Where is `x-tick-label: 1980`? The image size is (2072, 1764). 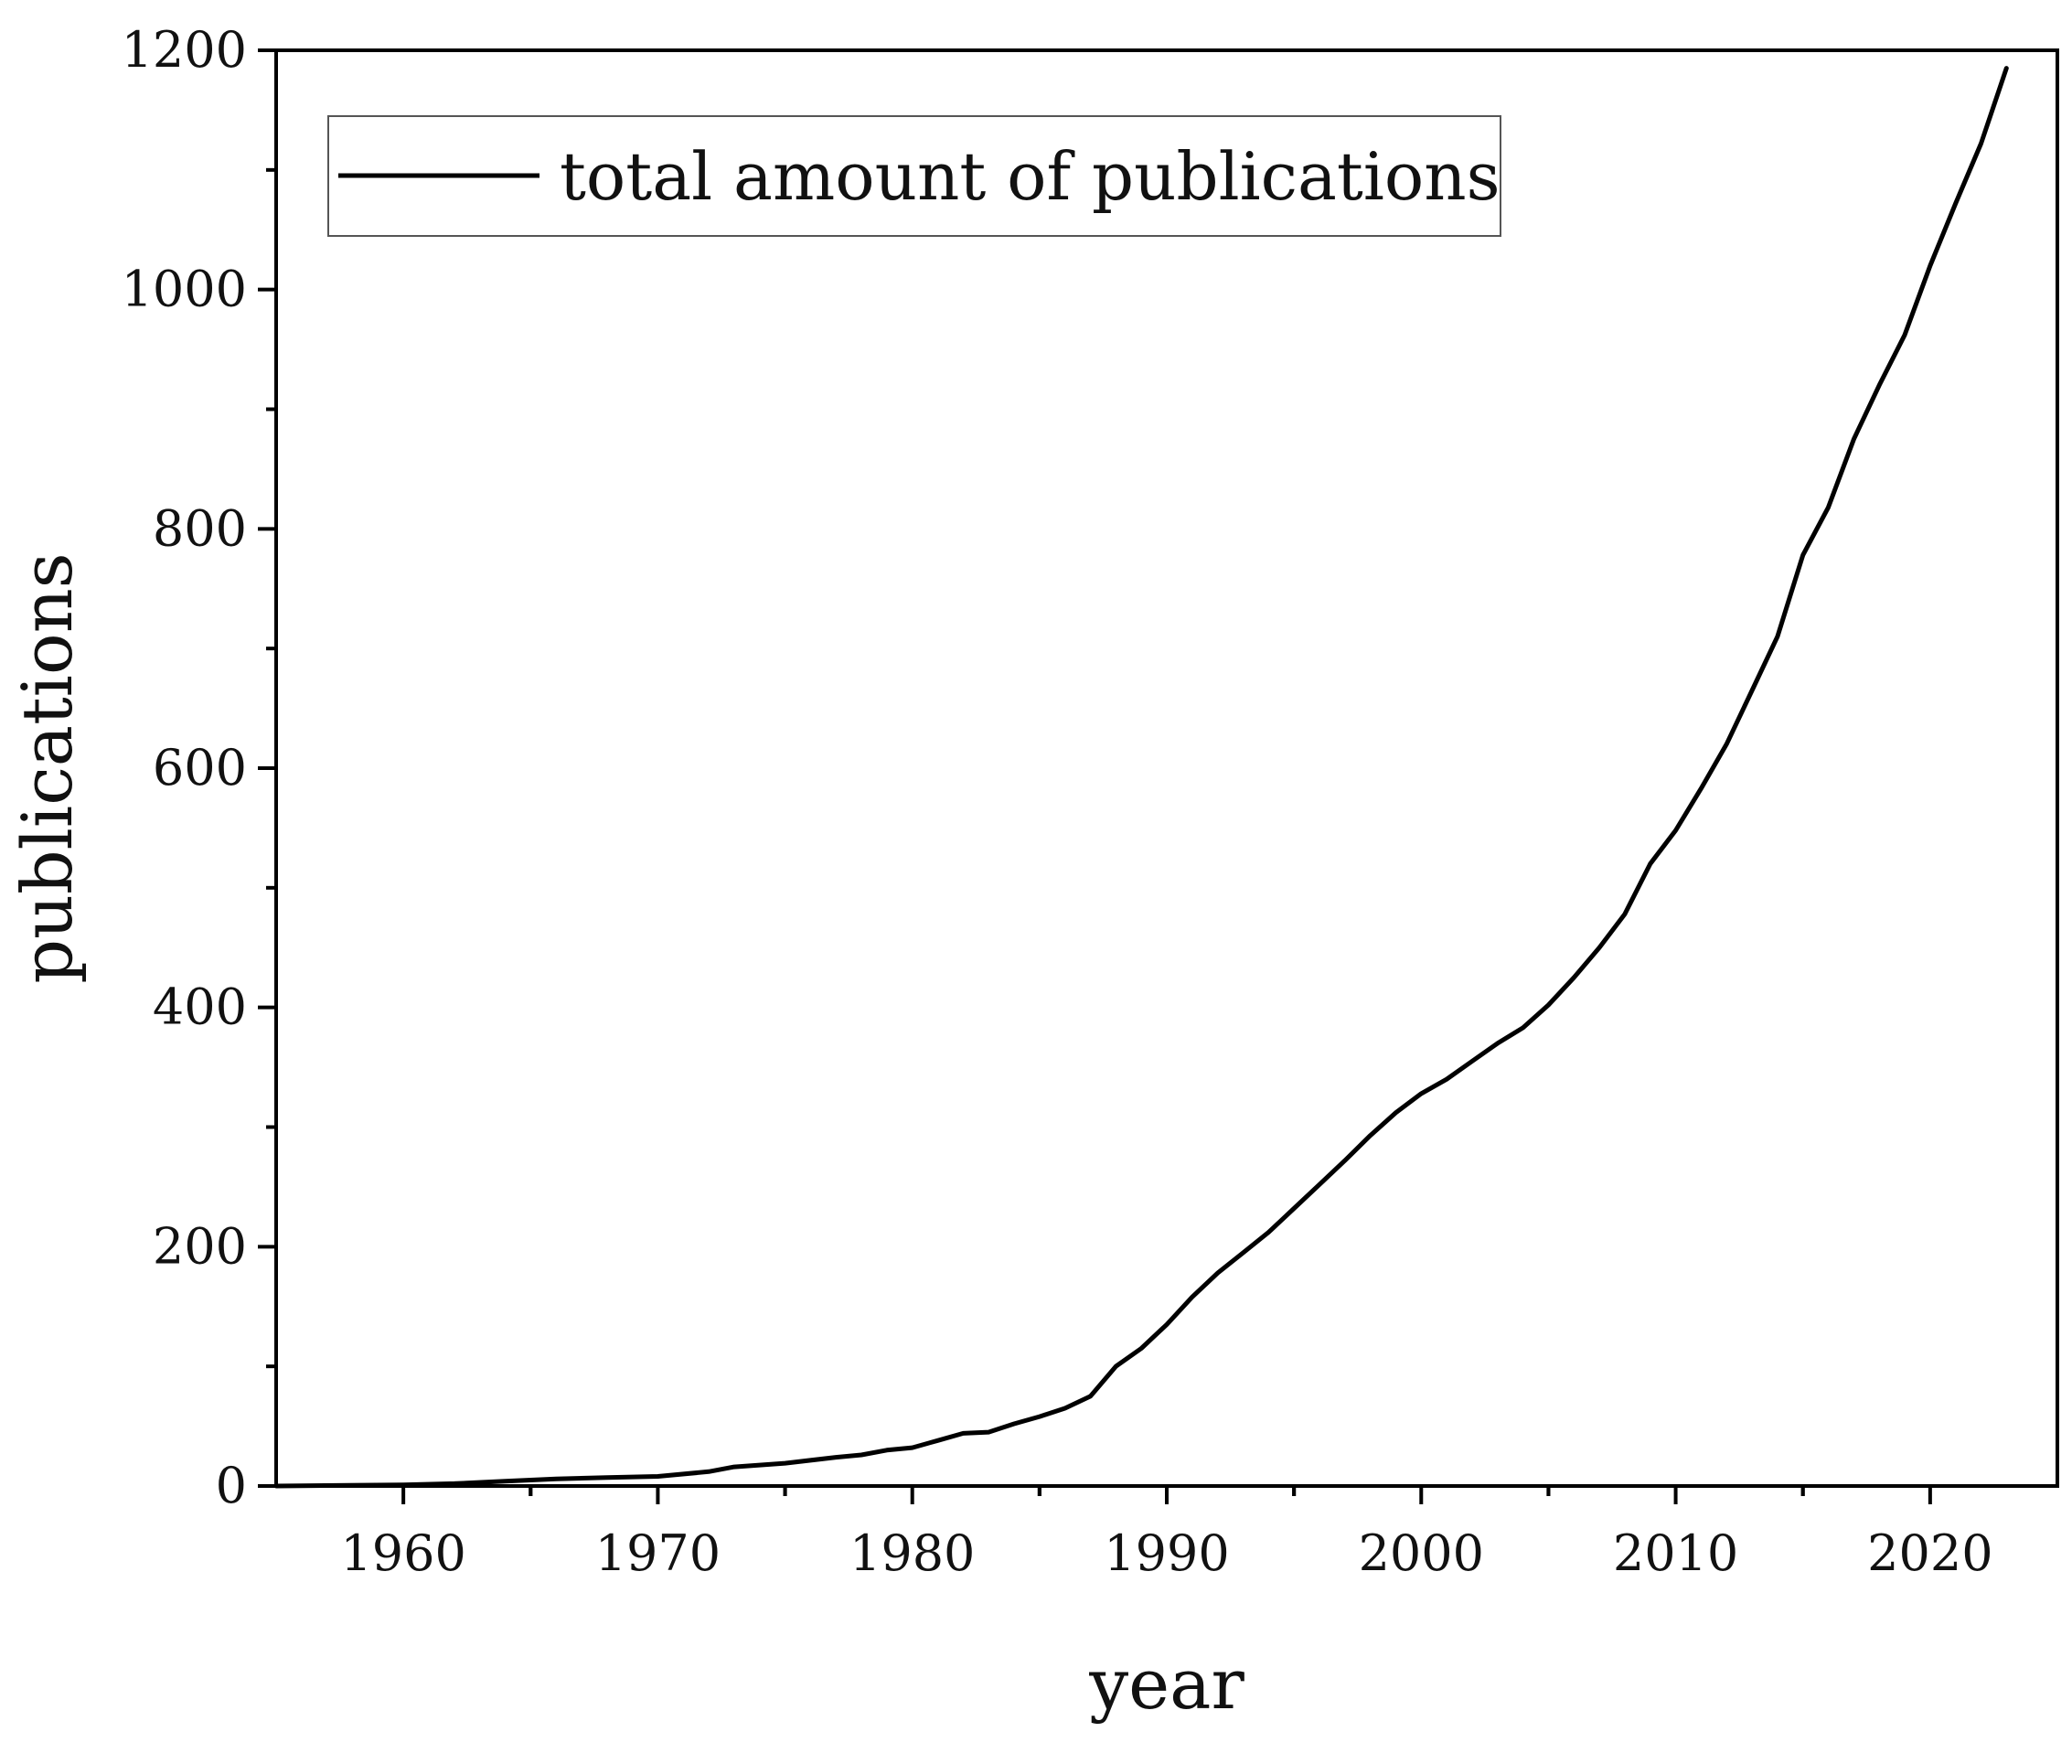
x-tick-label: 1980 is located at coordinates (912, 1553).